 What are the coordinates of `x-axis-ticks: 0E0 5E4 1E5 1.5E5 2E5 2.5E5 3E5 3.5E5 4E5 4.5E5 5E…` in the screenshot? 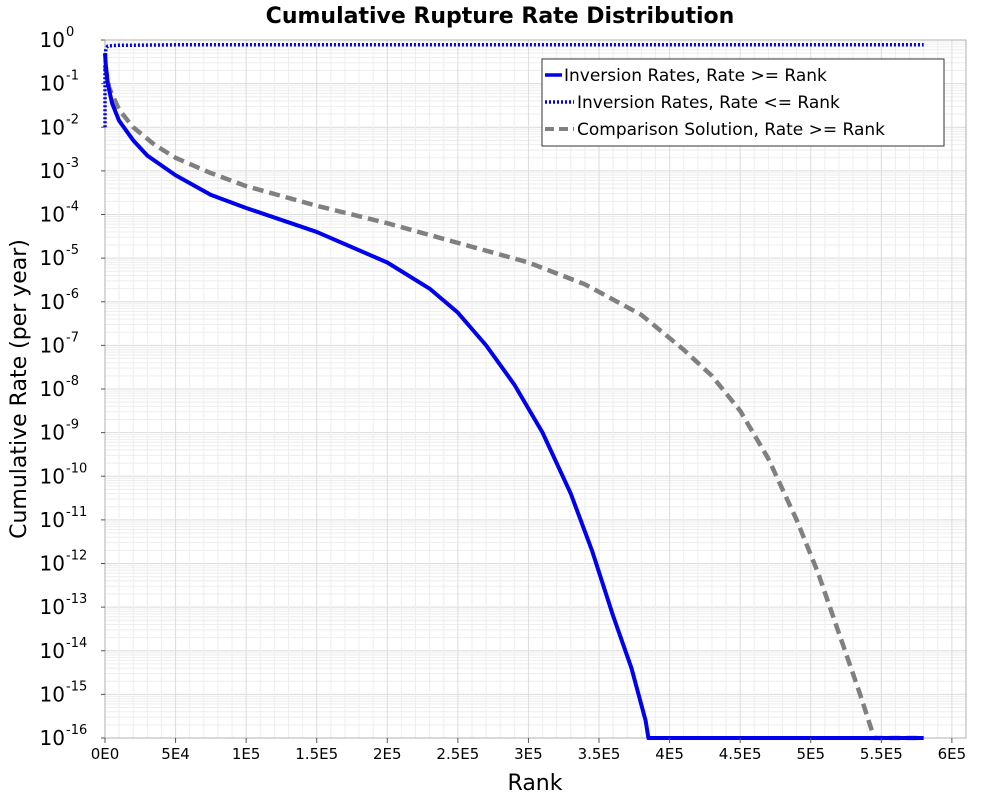 It's located at (528, 750).